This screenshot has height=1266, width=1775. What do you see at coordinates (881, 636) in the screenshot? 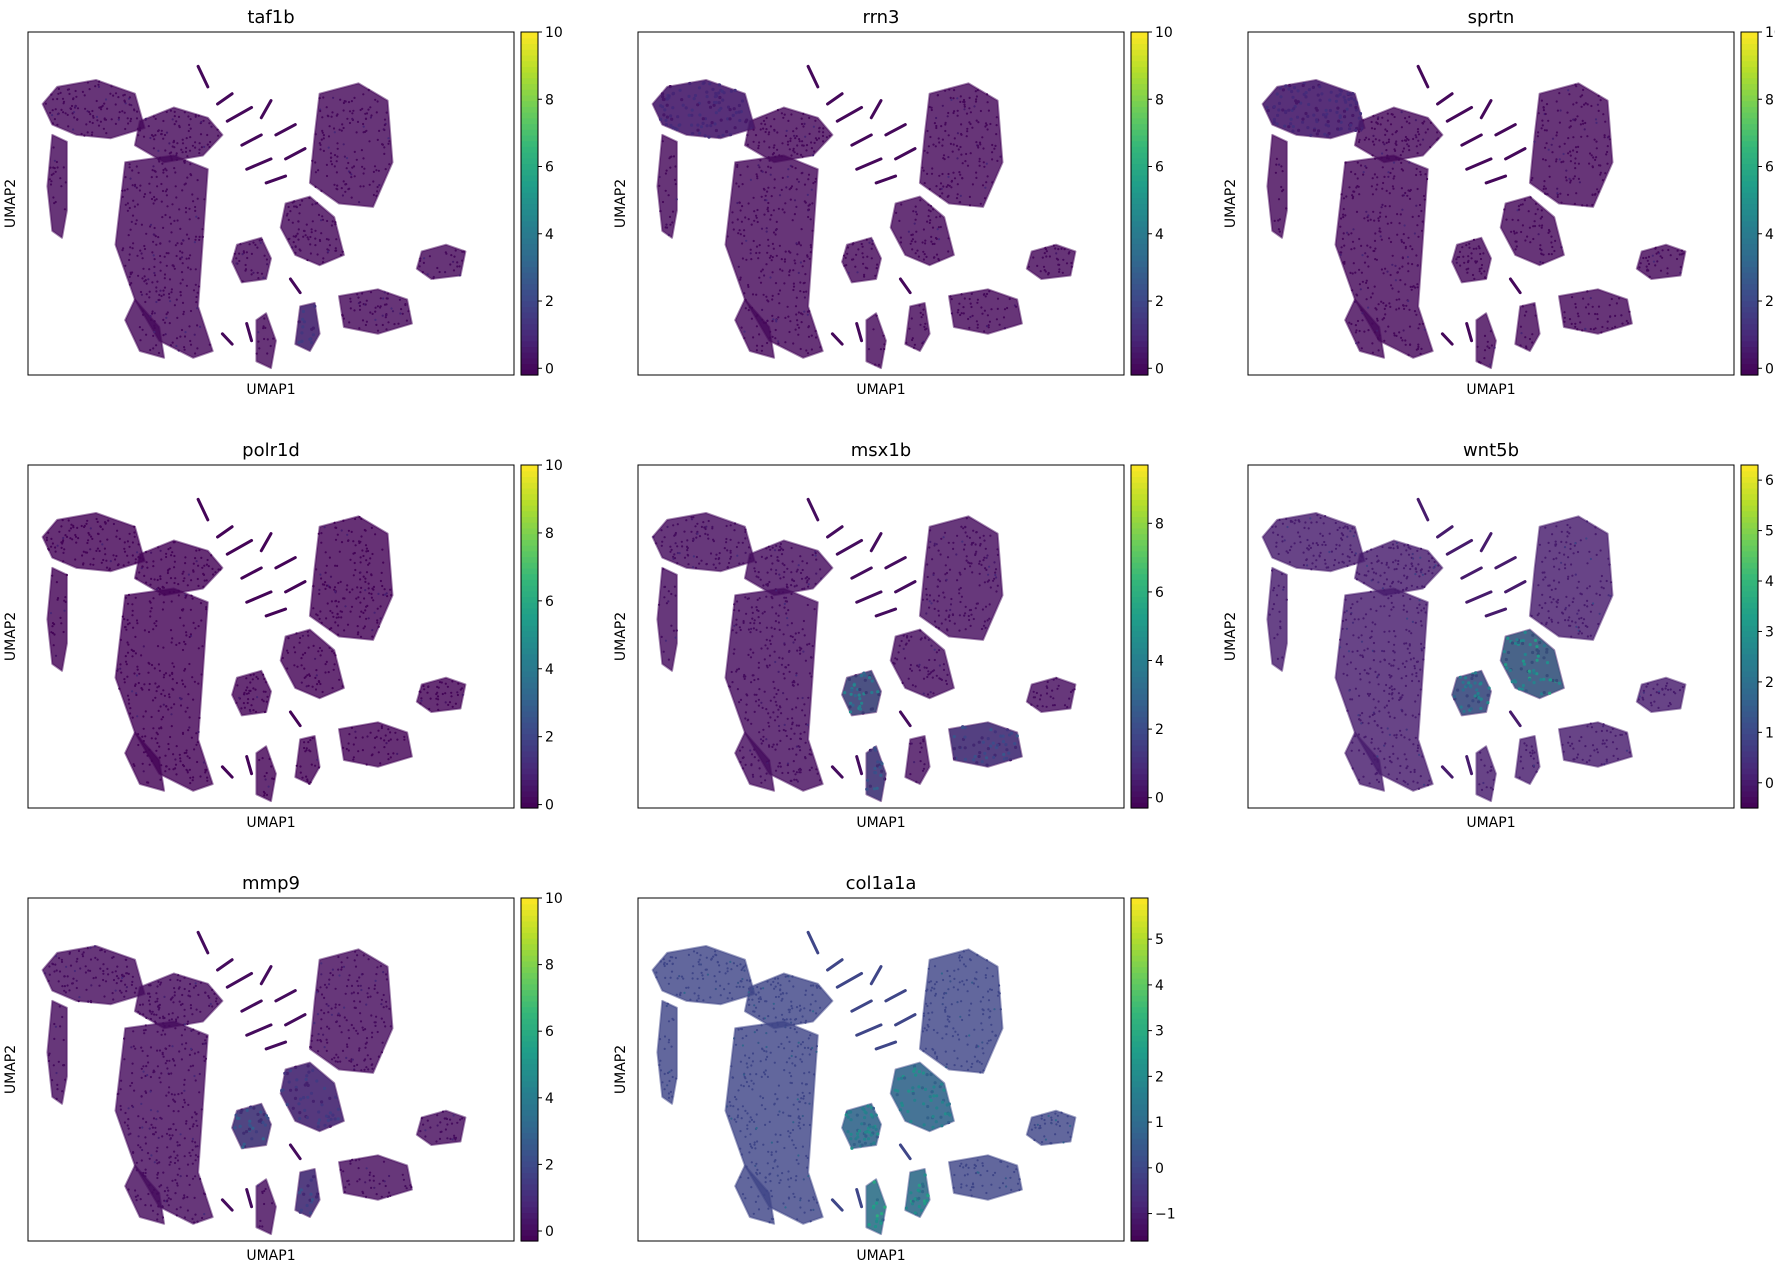
I see `plot-frame` at bounding box center [881, 636].